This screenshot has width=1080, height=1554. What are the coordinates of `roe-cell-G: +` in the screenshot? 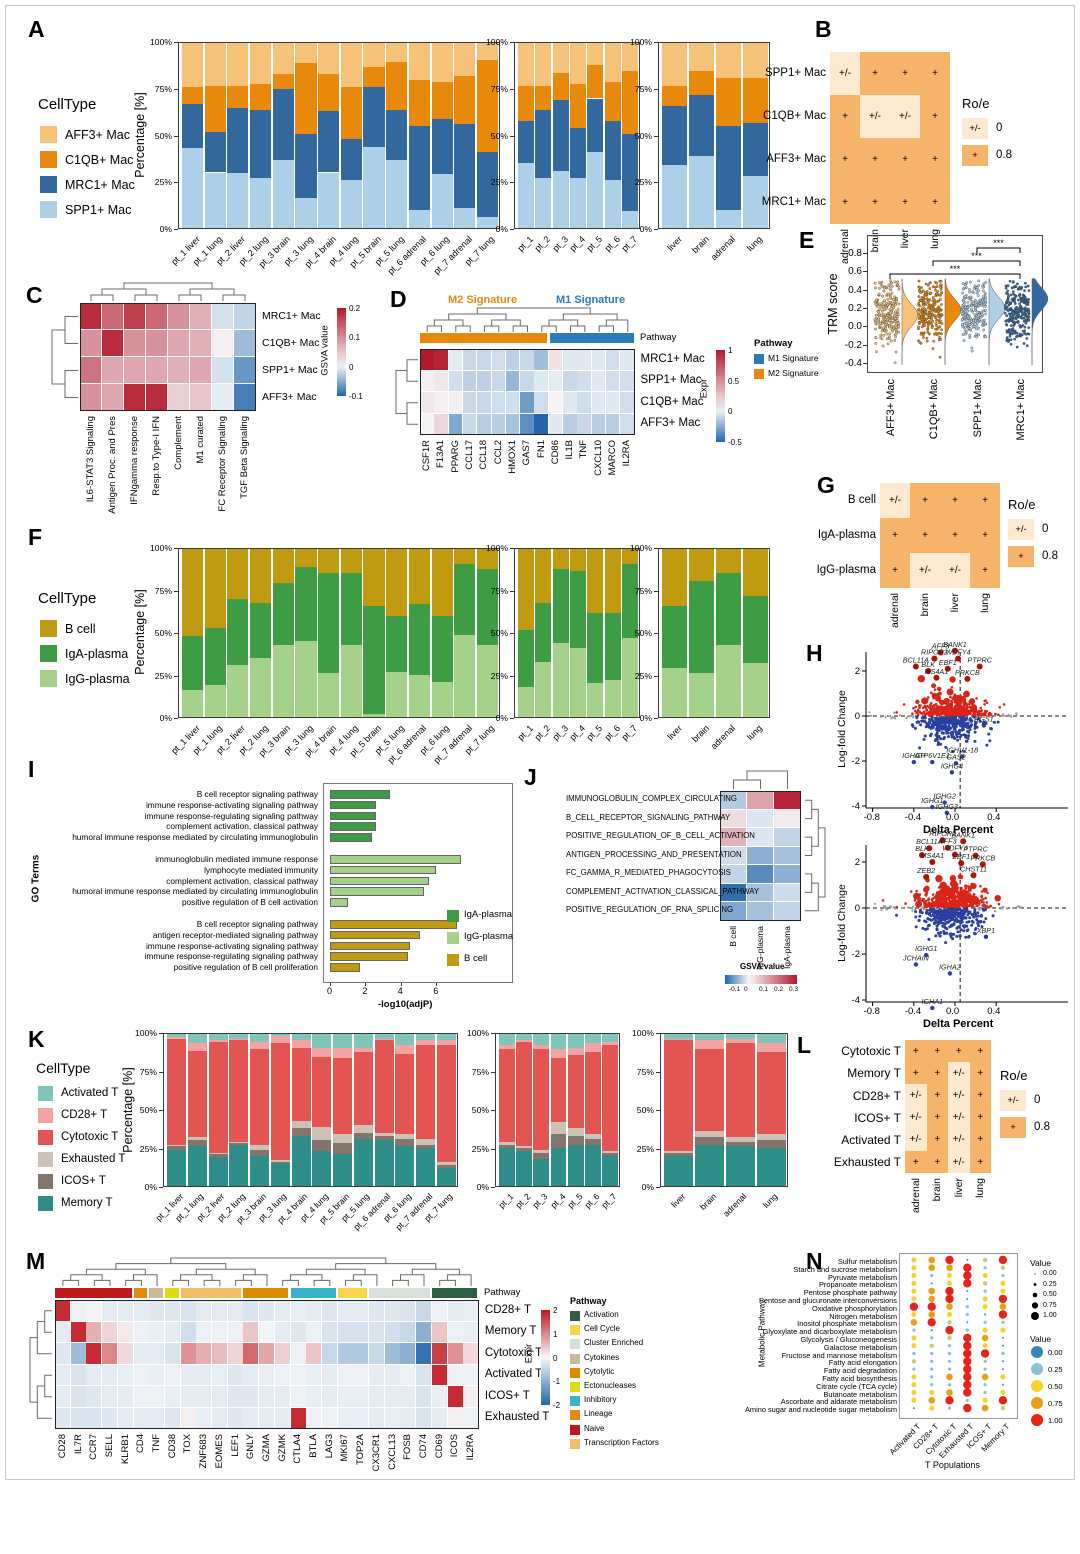 It's located at (895, 570).